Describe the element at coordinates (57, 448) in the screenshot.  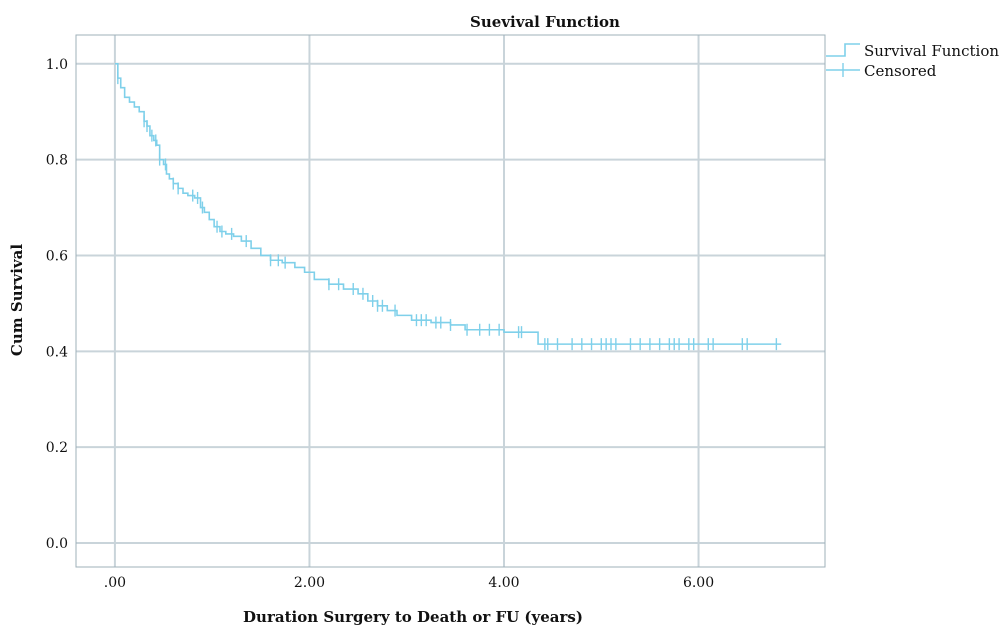
I see `y-tick-label: 0.2` at that location.